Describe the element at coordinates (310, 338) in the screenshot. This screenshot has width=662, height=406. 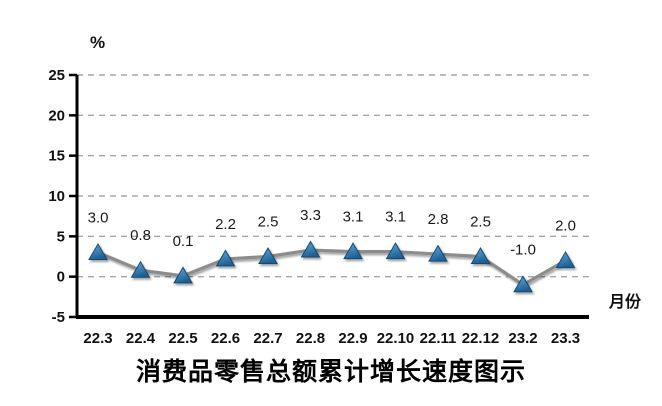
I see `x-tick-label: 22.8` at that location.